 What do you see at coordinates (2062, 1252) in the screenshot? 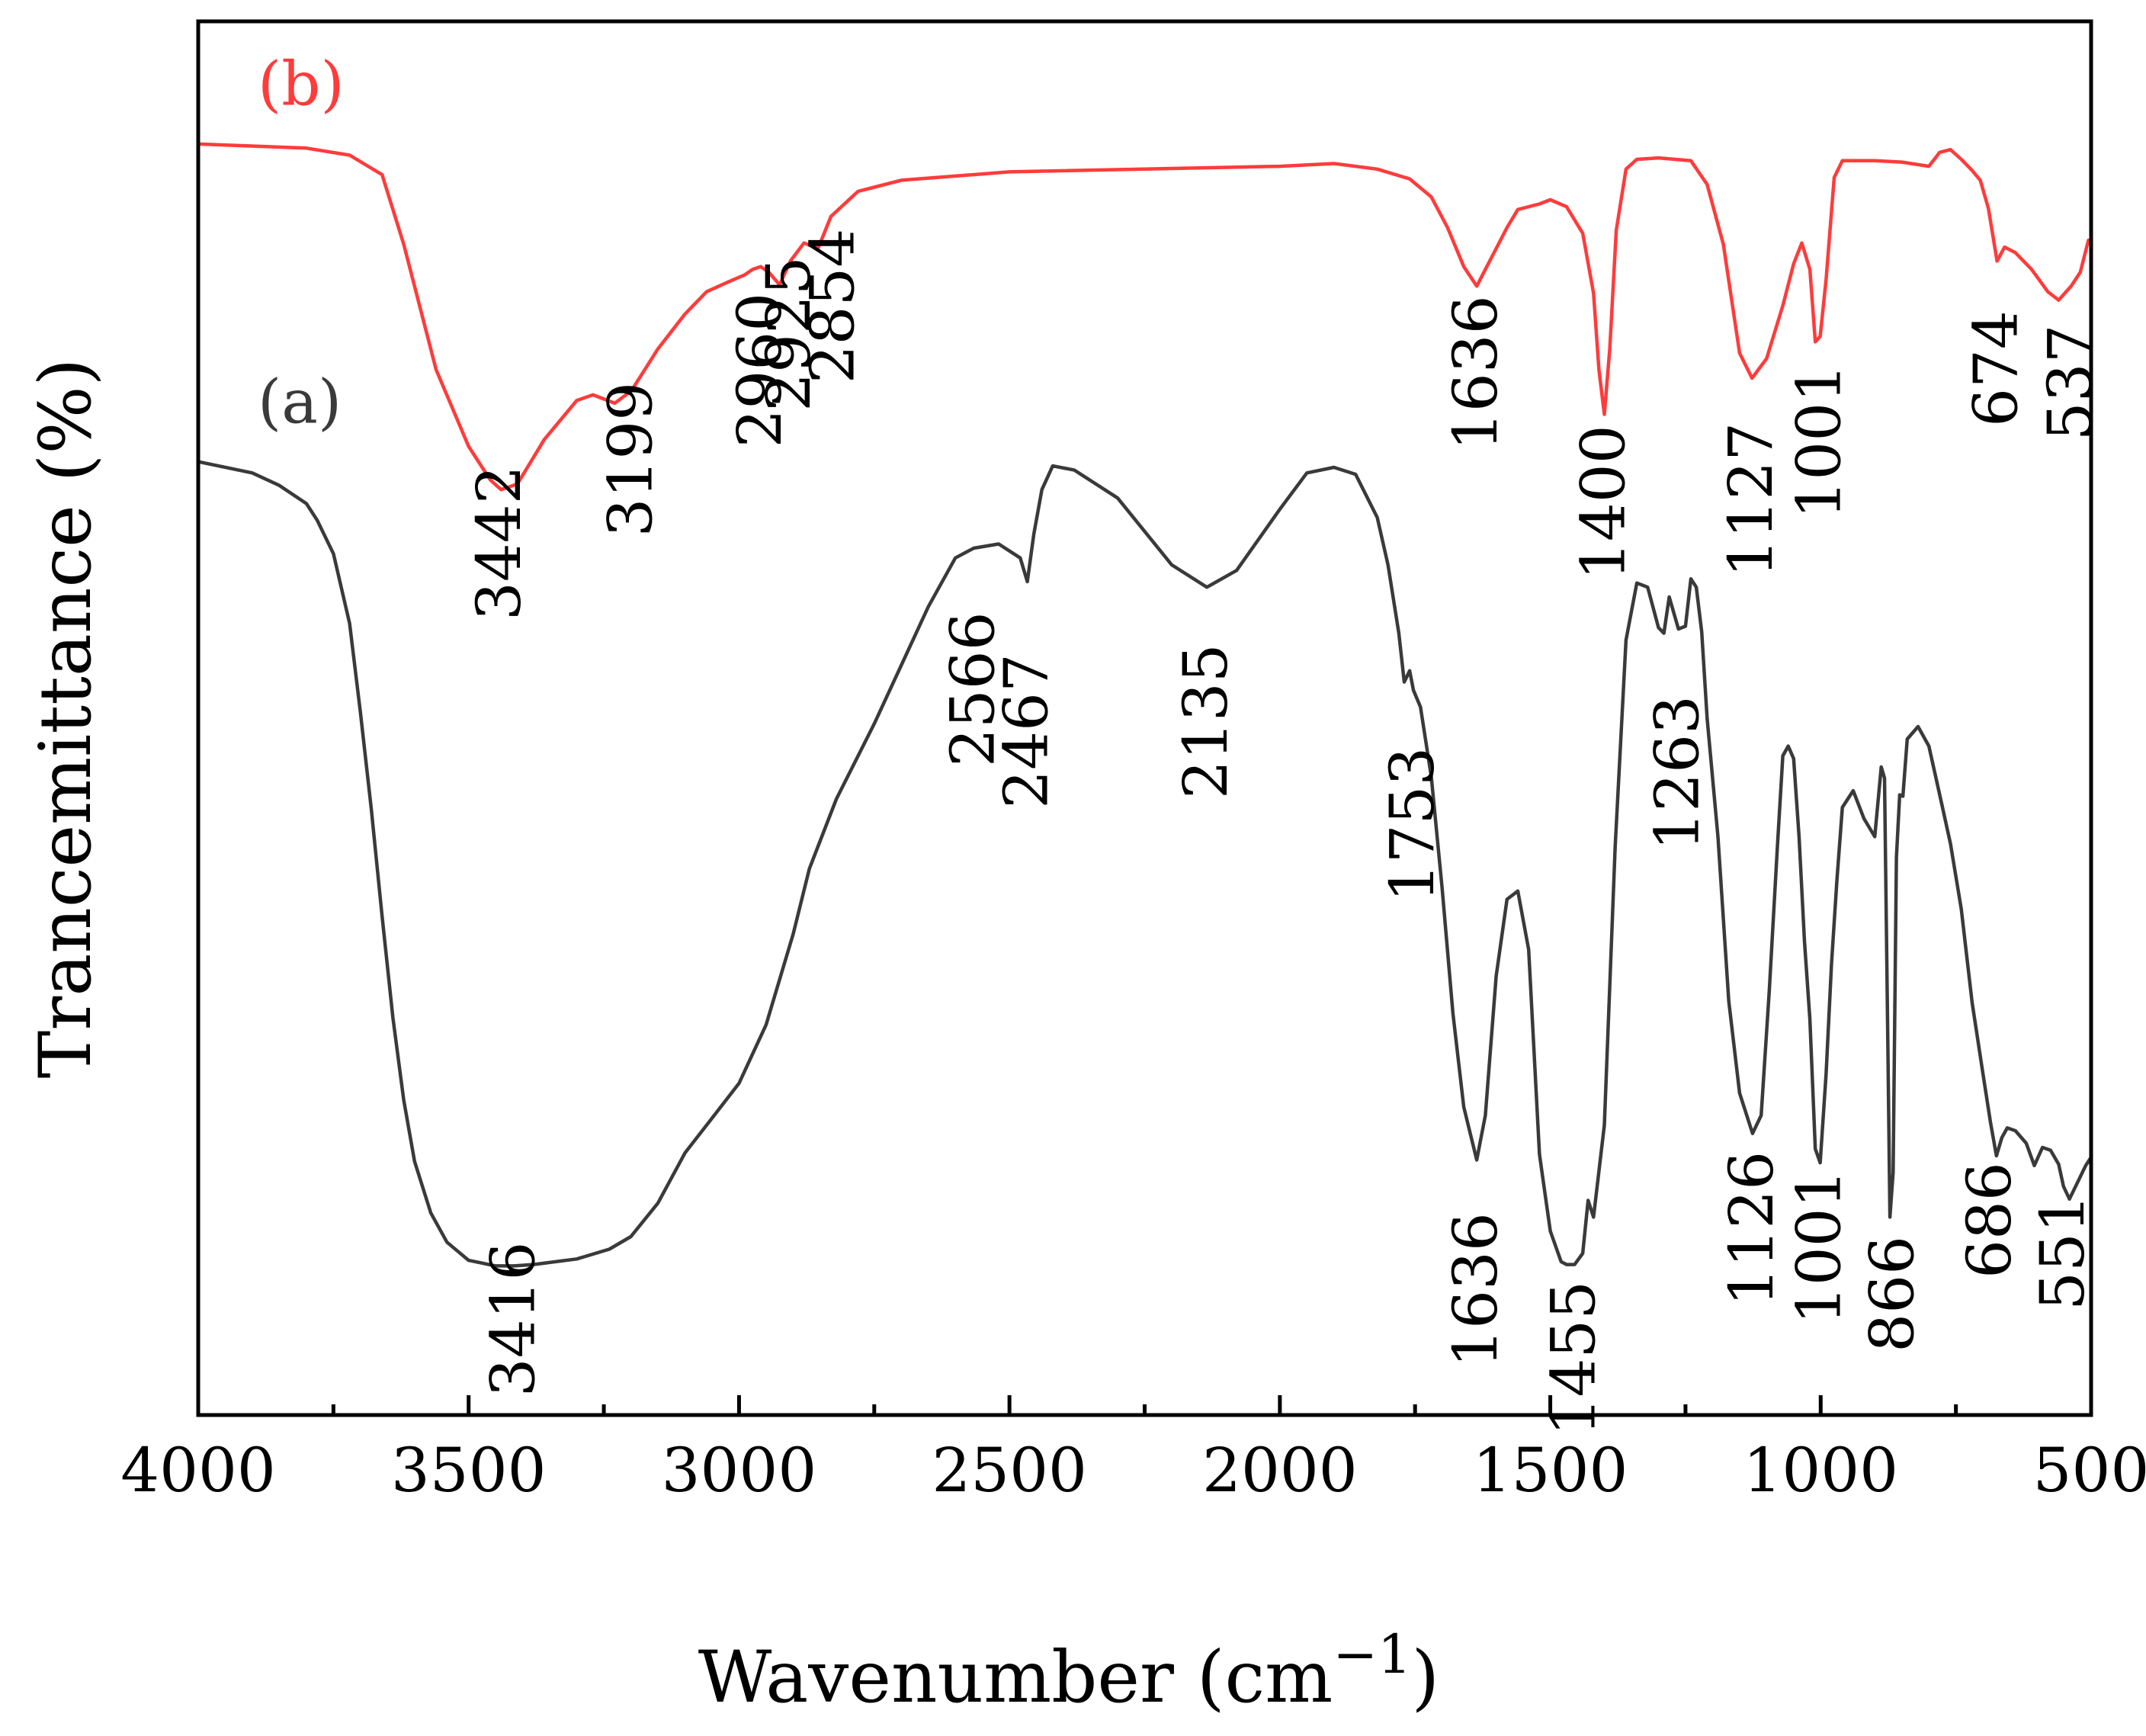
I see `peak-label-551-23: 551` at bounding box center [2062, 1252].